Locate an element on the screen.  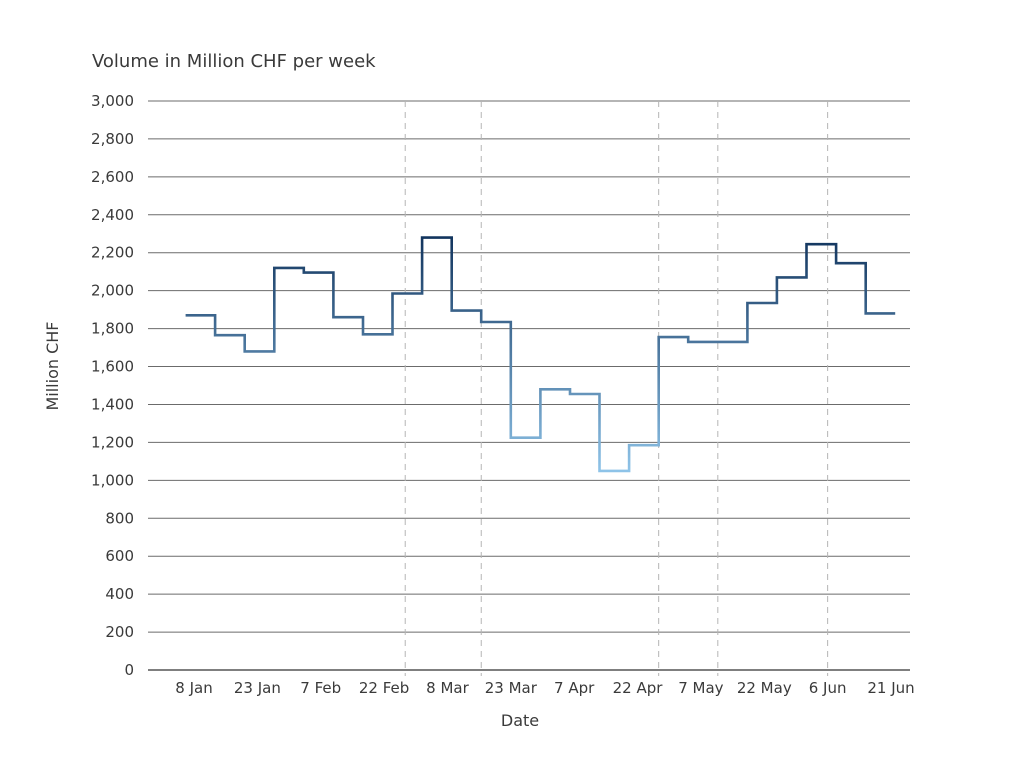
x-tick-label: 23 Mar is located at coordinates (511, 688).